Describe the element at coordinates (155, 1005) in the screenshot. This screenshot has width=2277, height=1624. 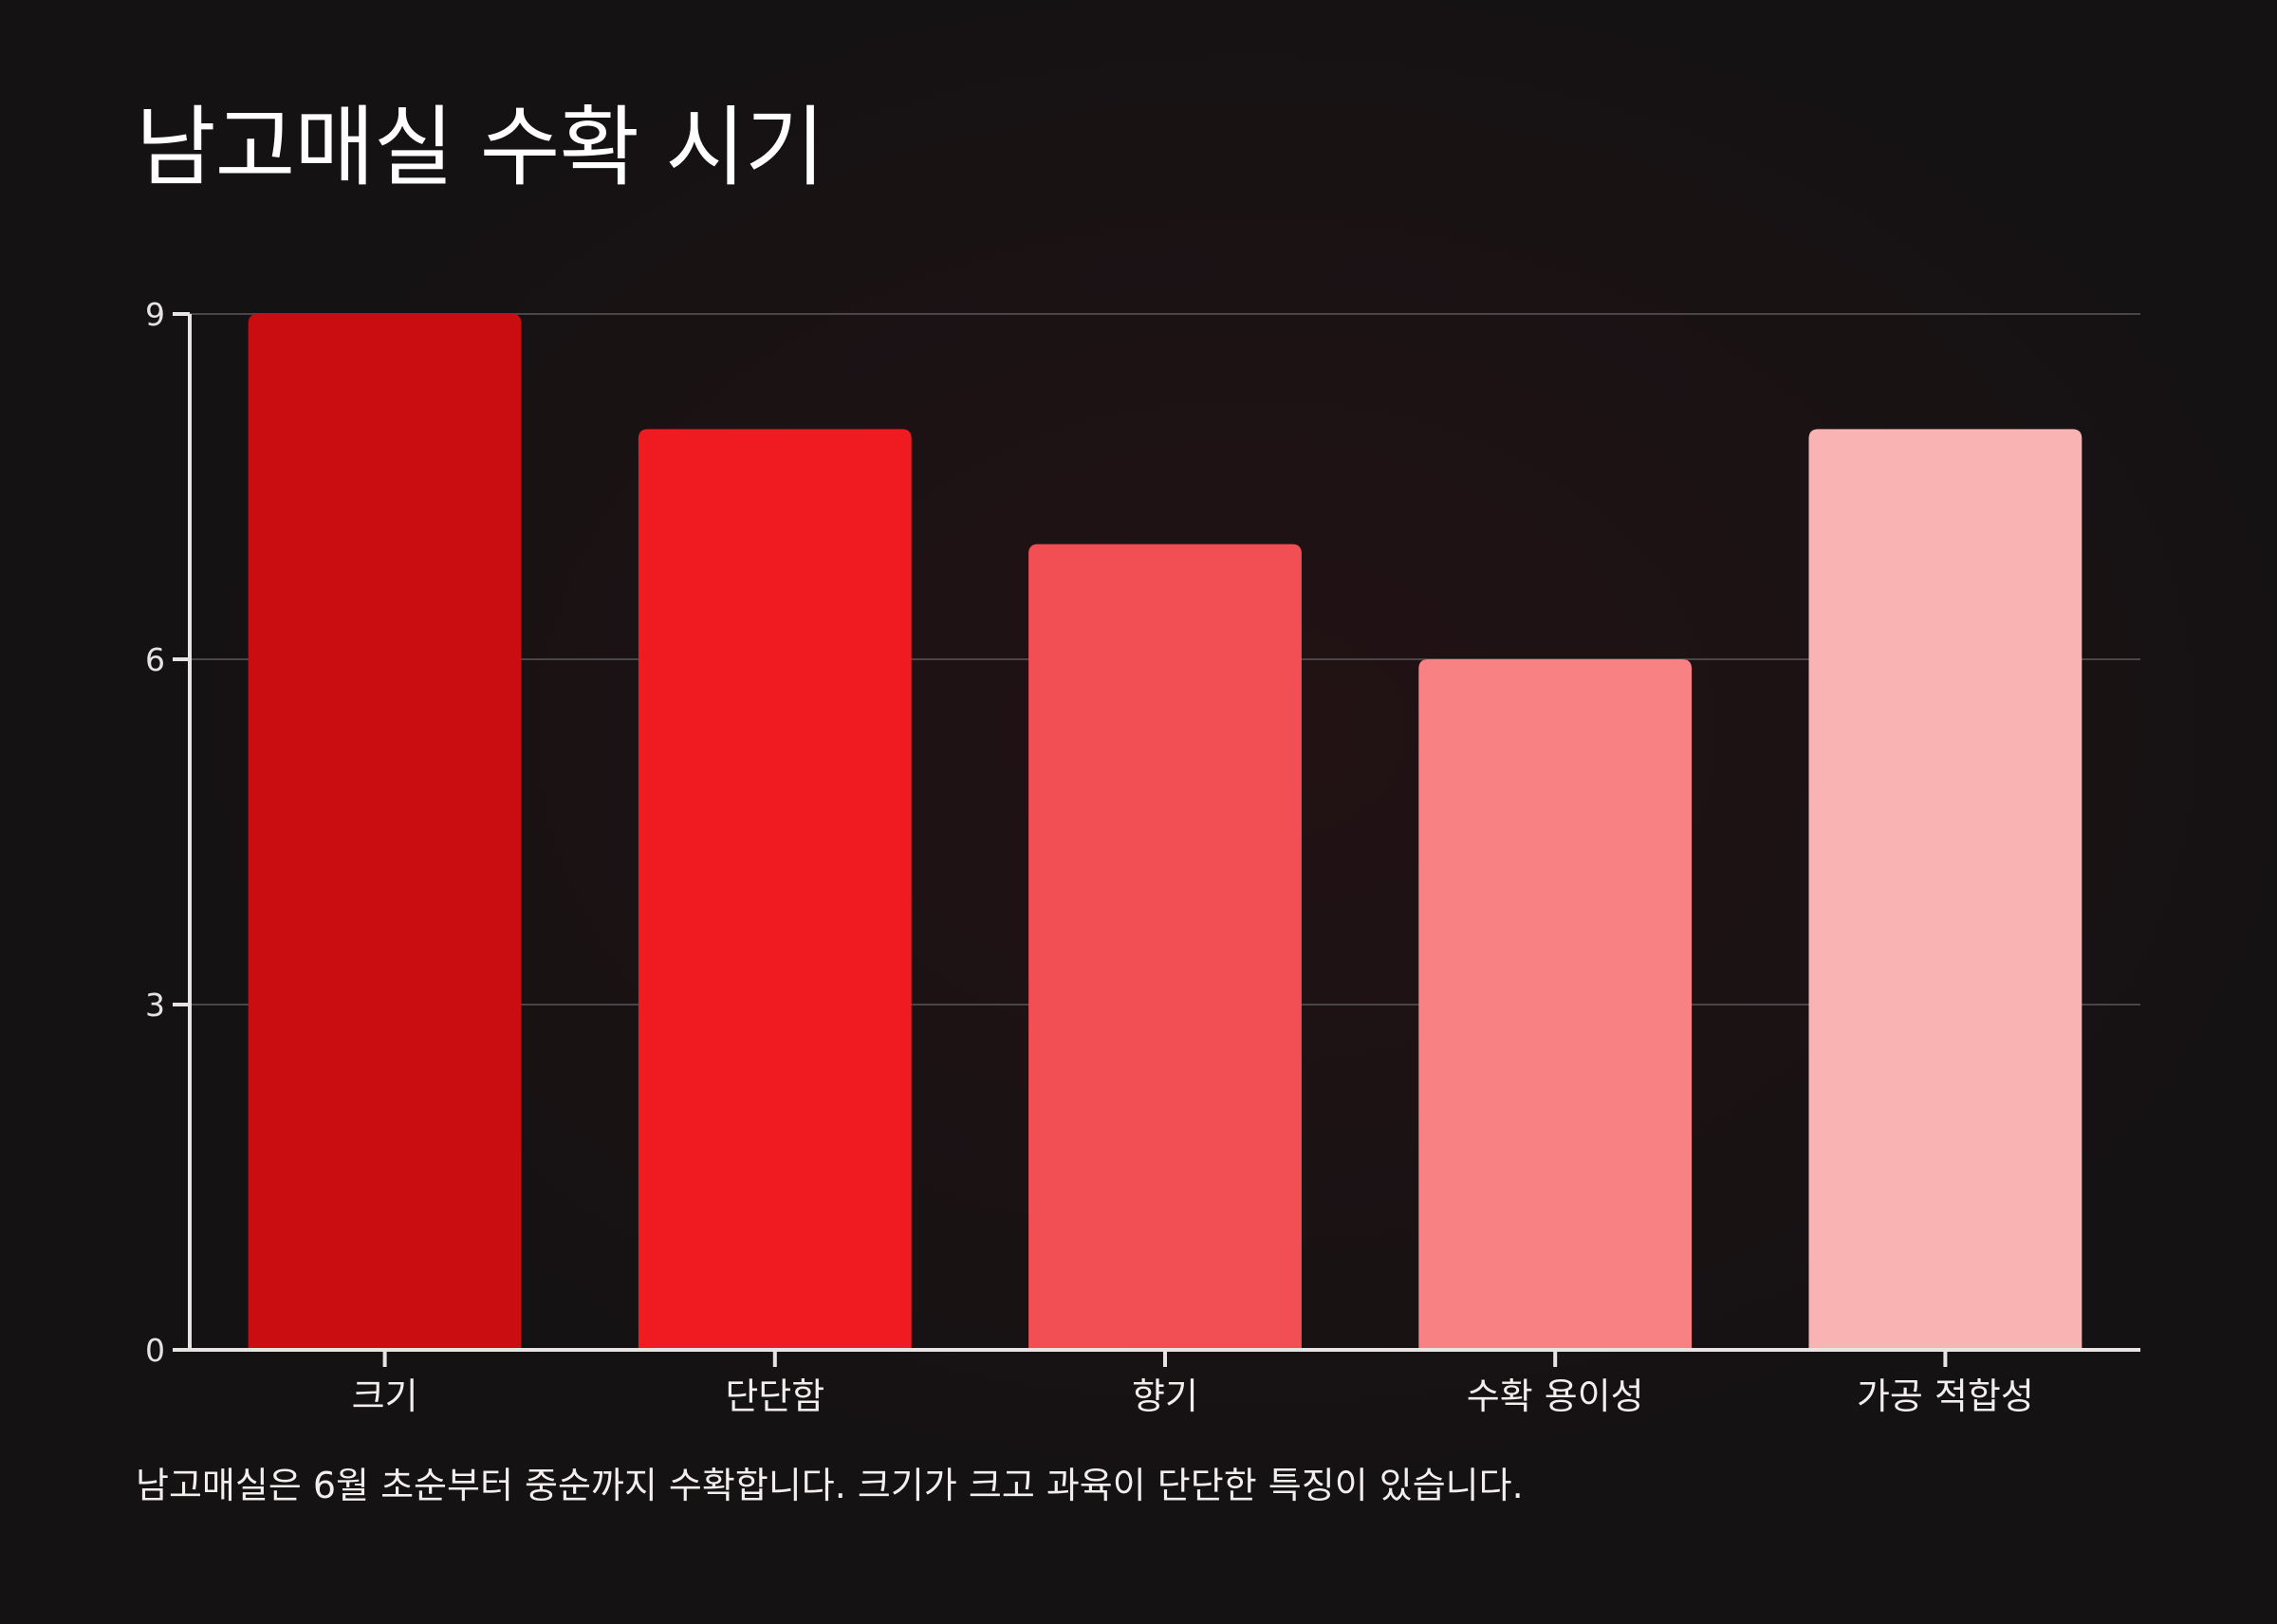
I see `y-tick-label: 3` at that location.